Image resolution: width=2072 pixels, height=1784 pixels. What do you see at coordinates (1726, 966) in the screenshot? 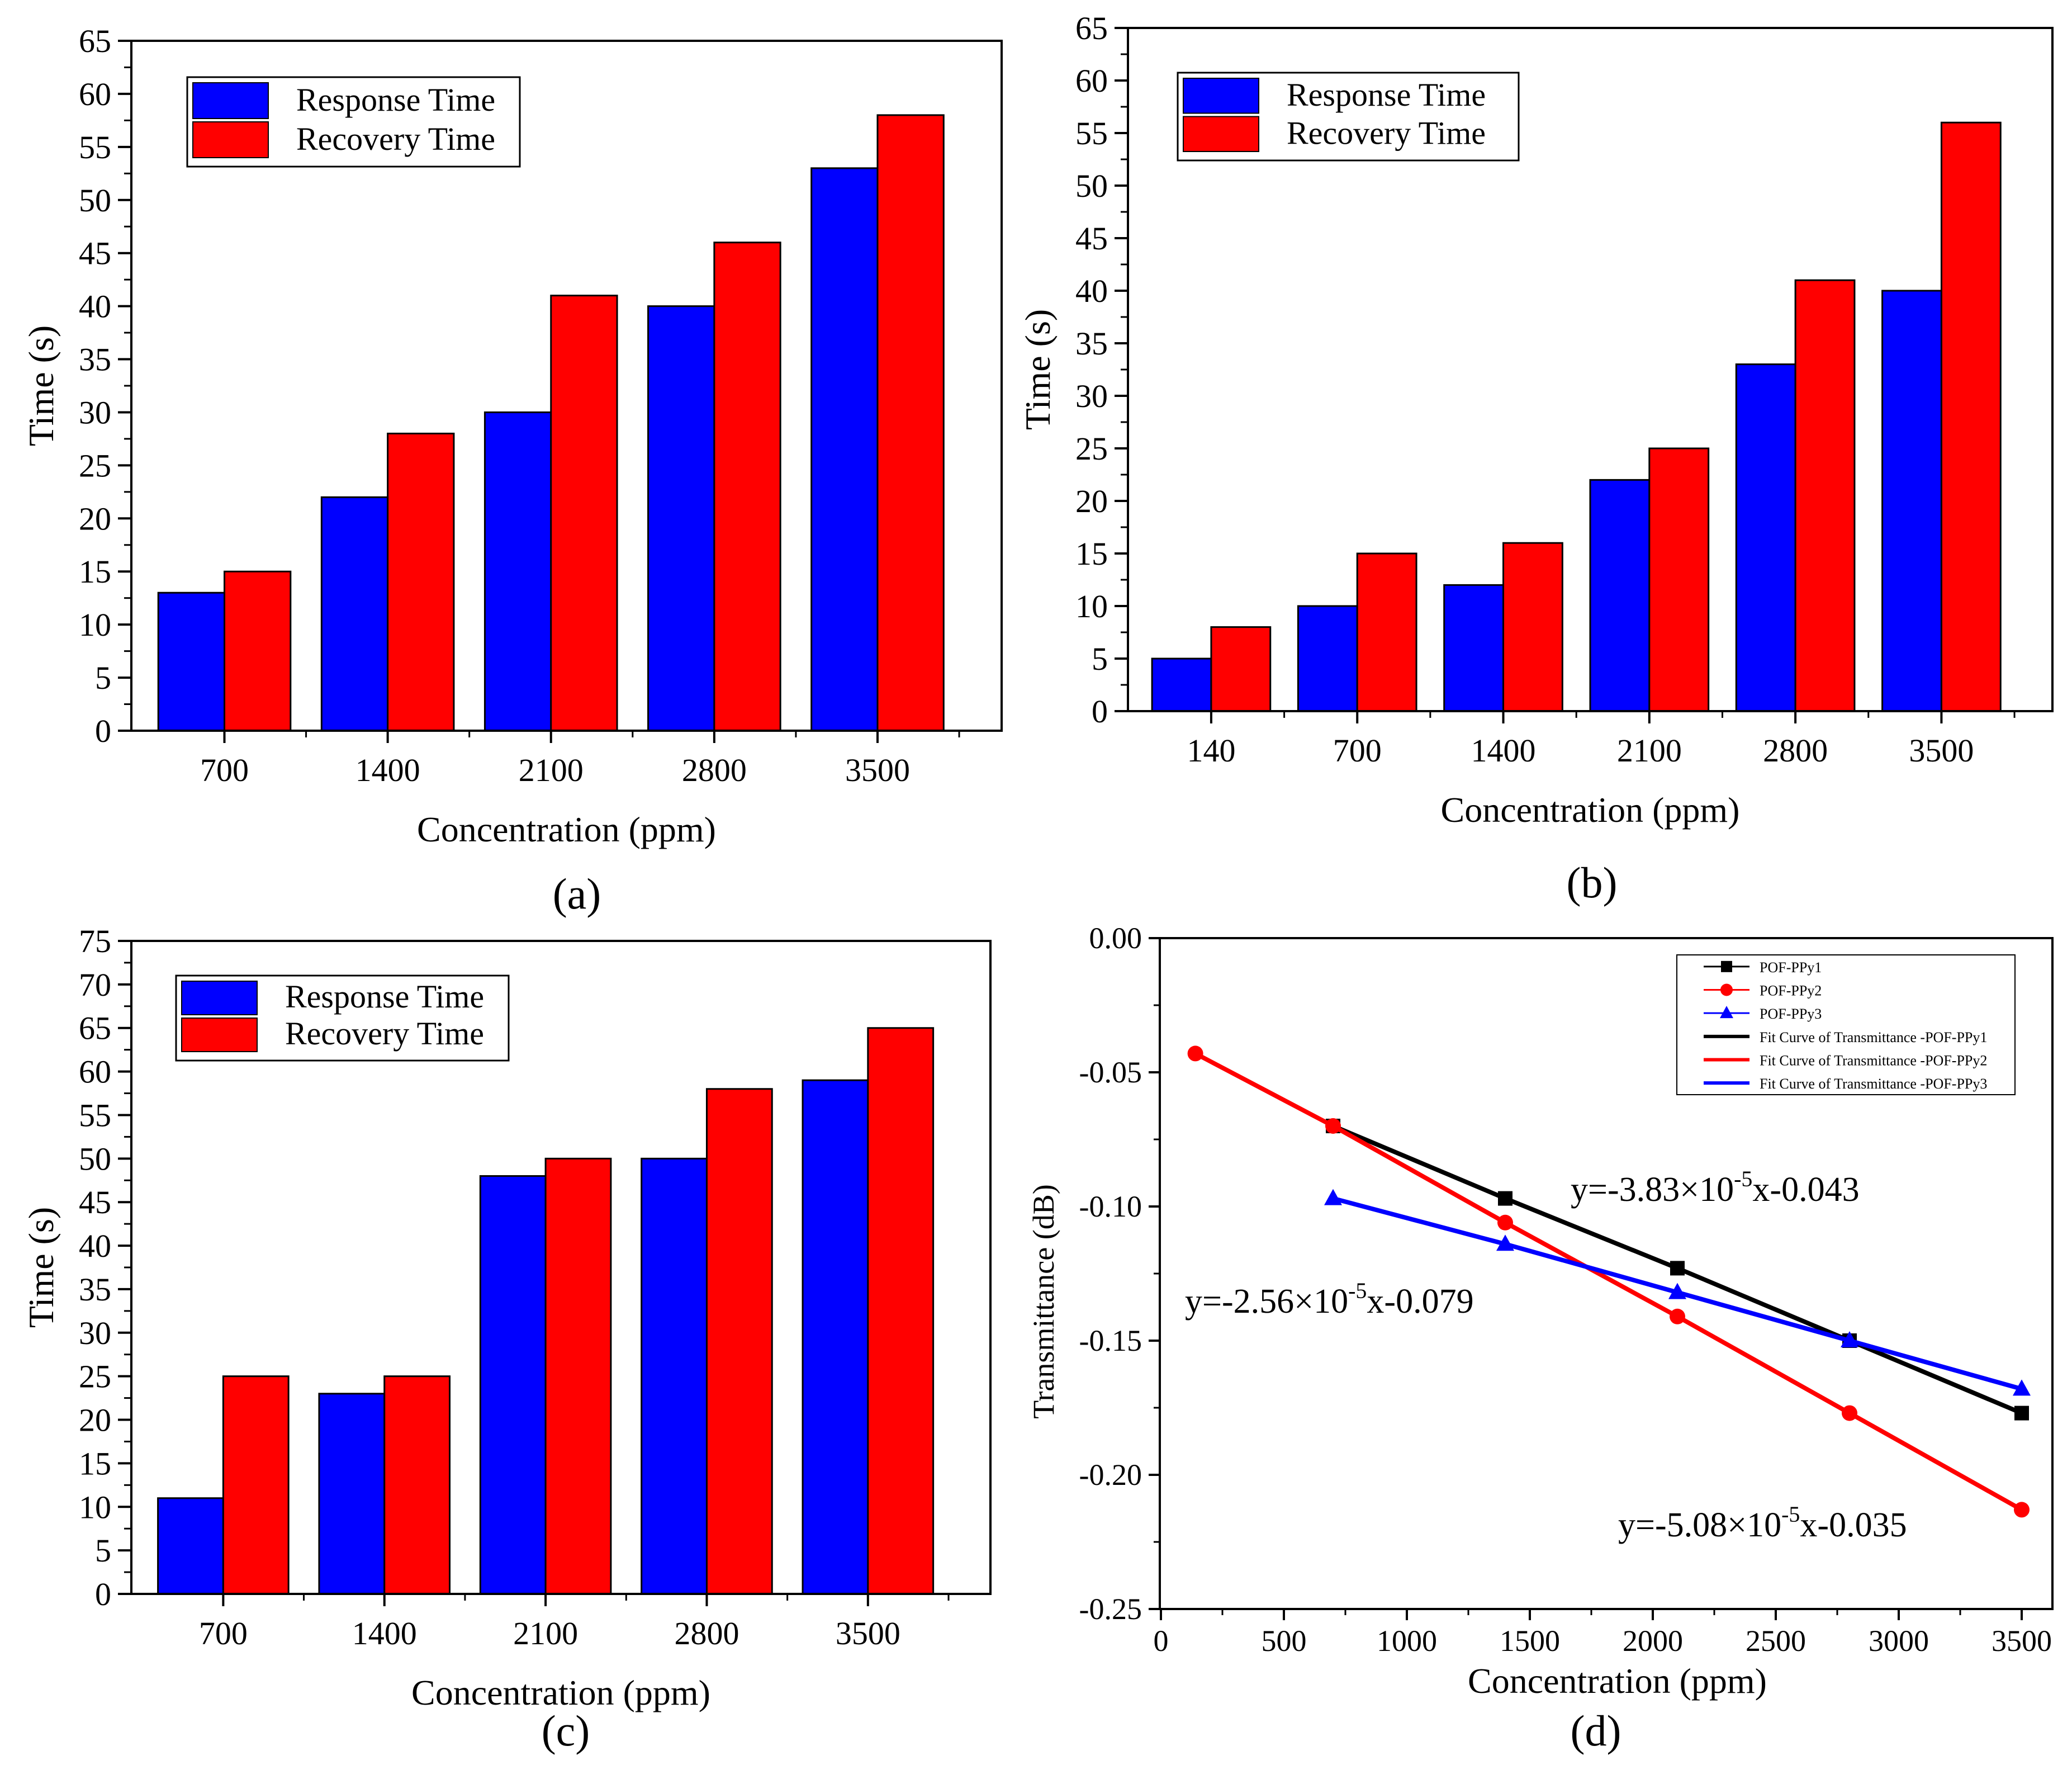
I see `legend-marker-square` at bounding box center [1726, 966].